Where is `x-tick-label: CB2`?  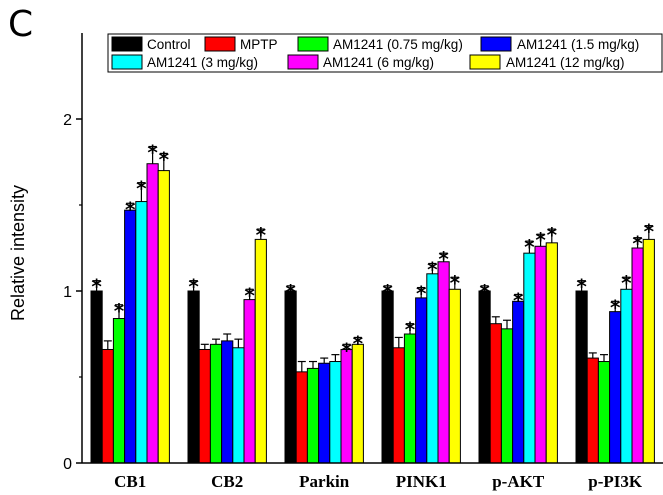
x-tick-label: CB2 is located at coordinates (227, 481).